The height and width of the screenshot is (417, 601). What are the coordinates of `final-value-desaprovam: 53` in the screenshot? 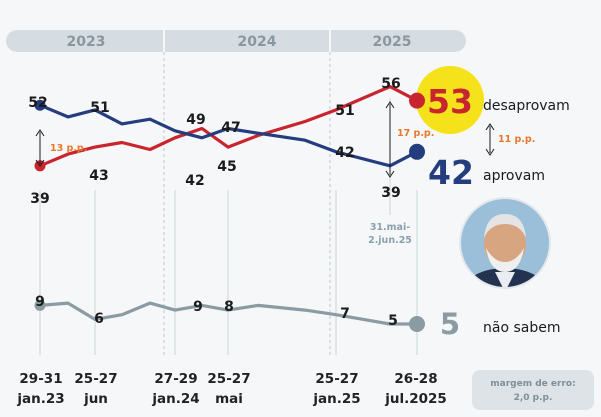 It's located at (450, 101).